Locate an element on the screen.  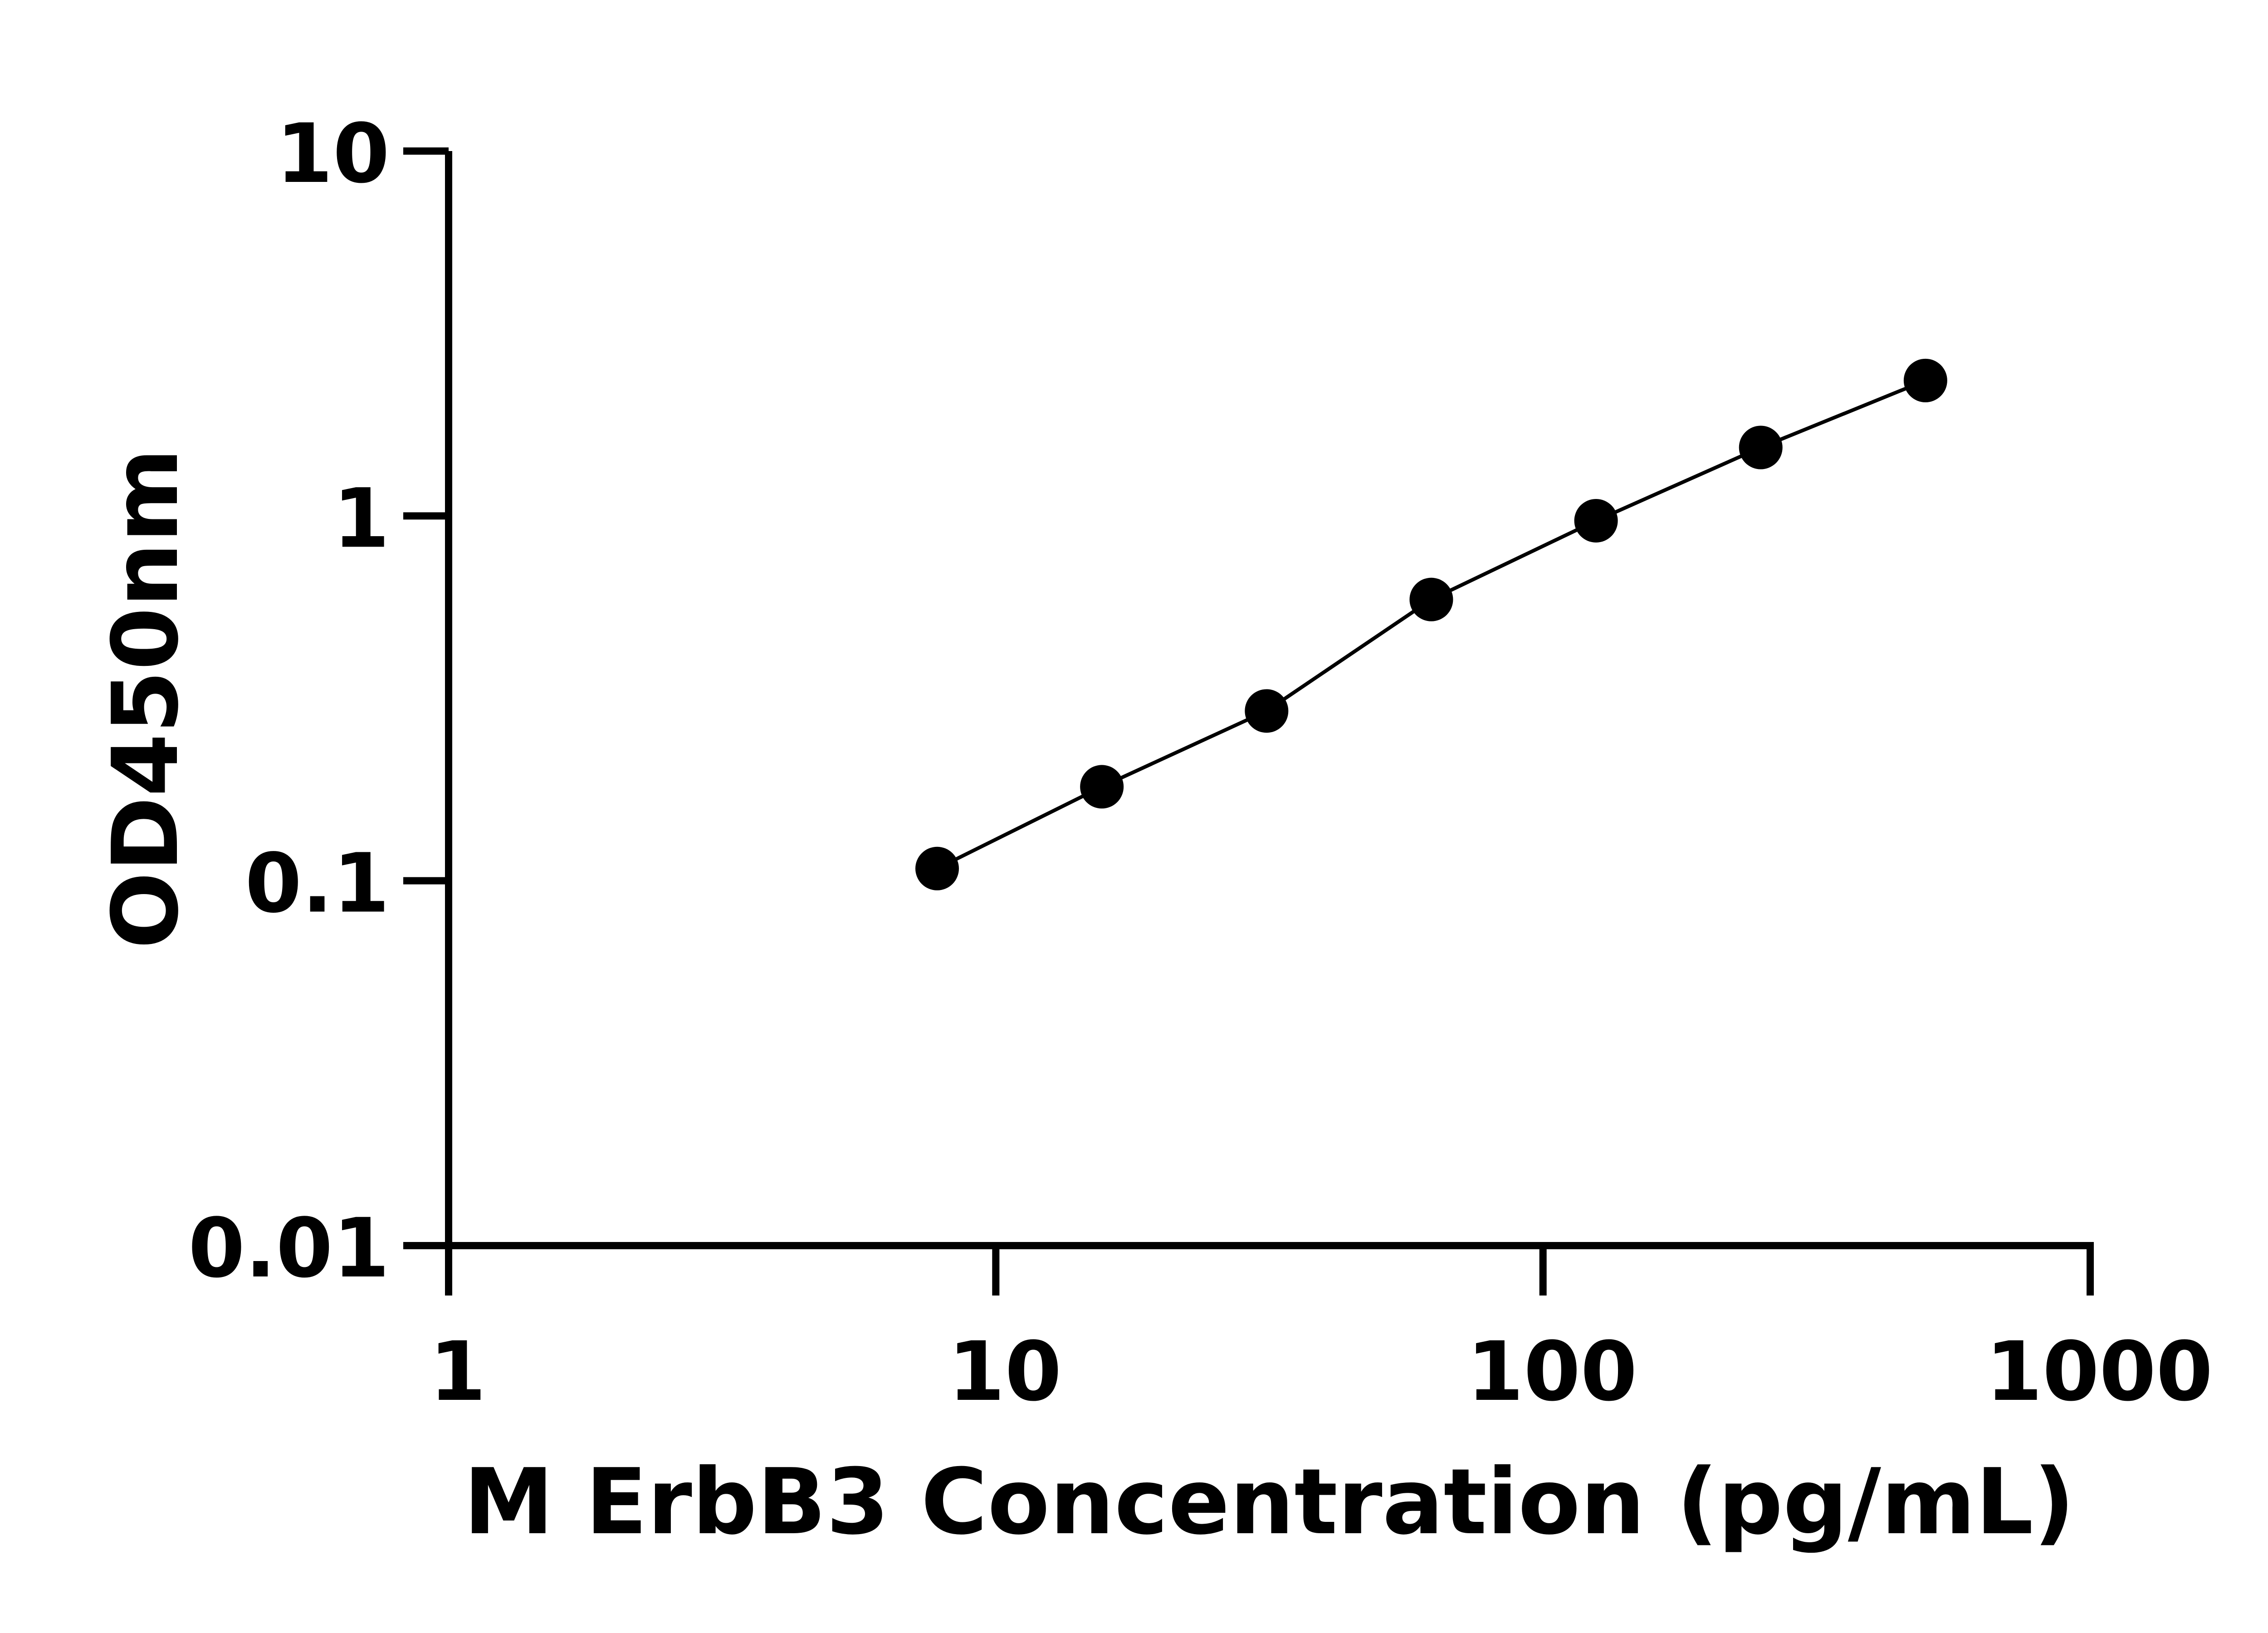
x-tick-label: 100 is located at coordinates (1552, 1372).